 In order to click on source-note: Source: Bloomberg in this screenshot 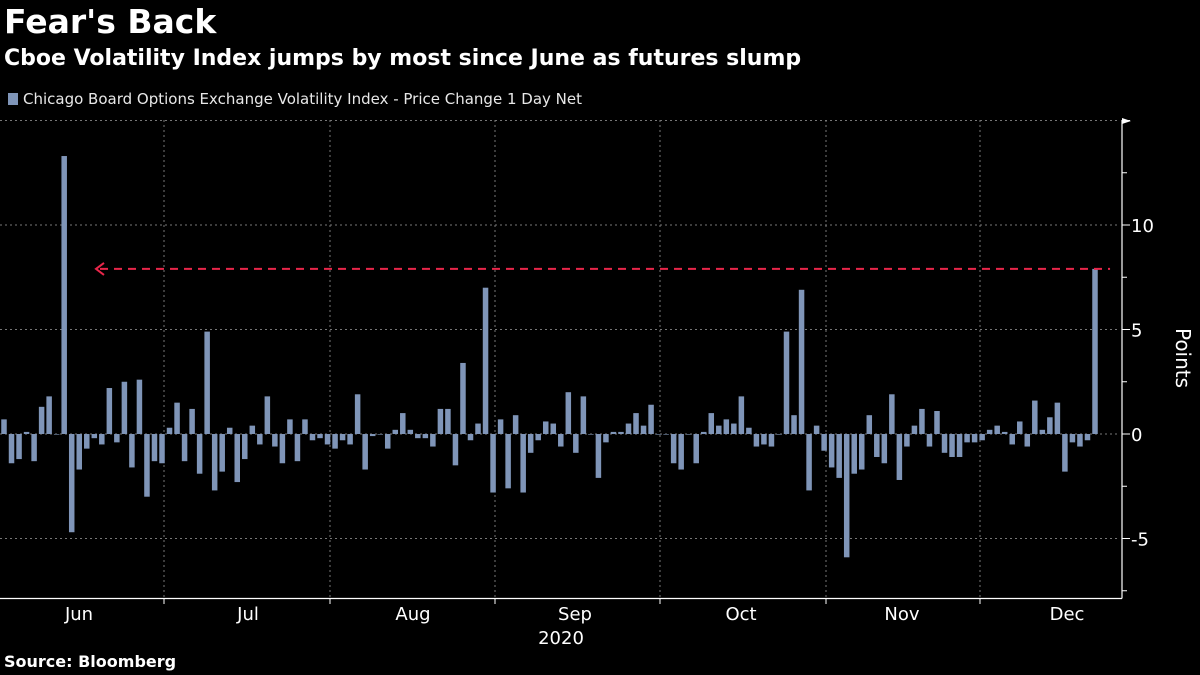, I will do `click(90, 661)`.